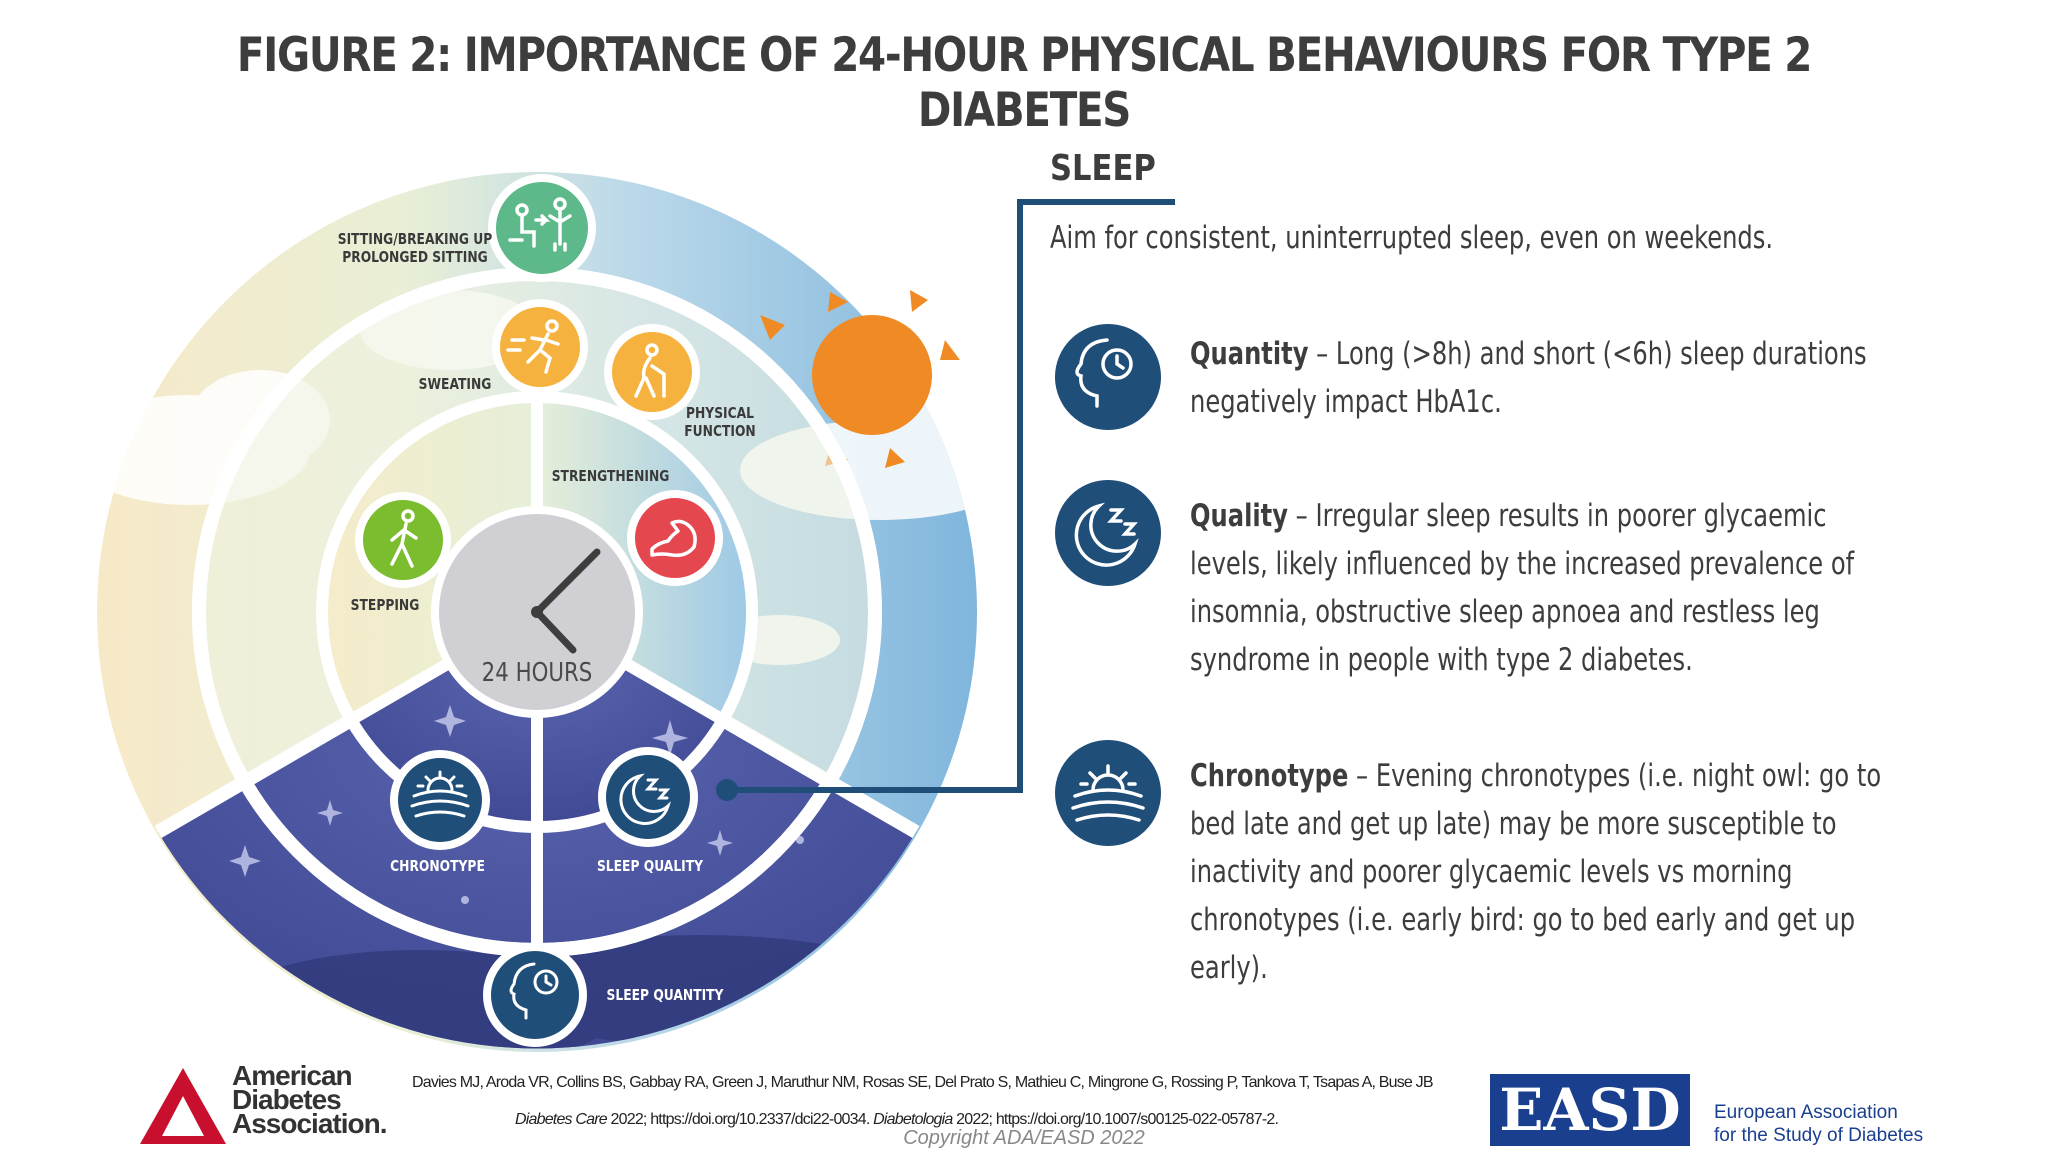 The height and width of the screenshot is (1152, 2048). What do you see at coordinates (913, 1119) in the screenshot?
I see `journal-diabetologia: Diabetologia` at bounding box center [913, 1119].